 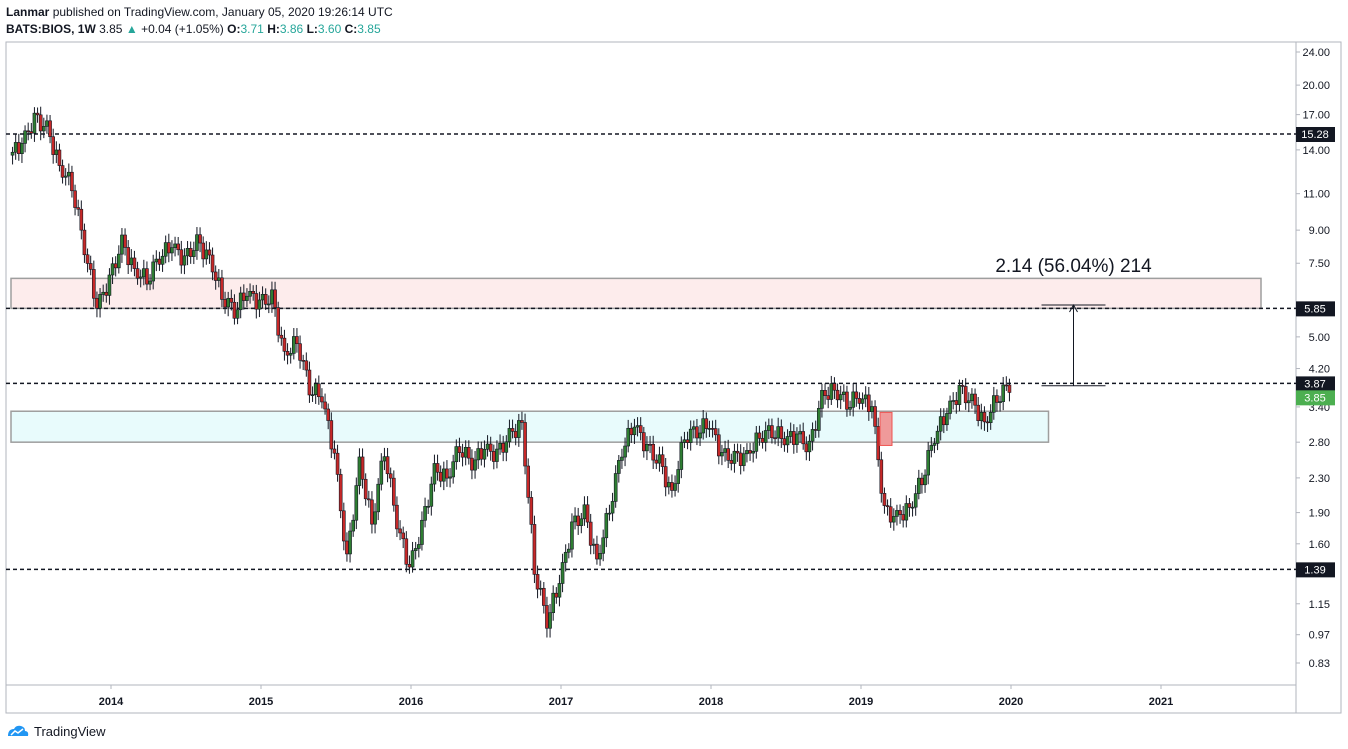 I want to click on footer-brand: TradingView, so click(x=70, y=731).